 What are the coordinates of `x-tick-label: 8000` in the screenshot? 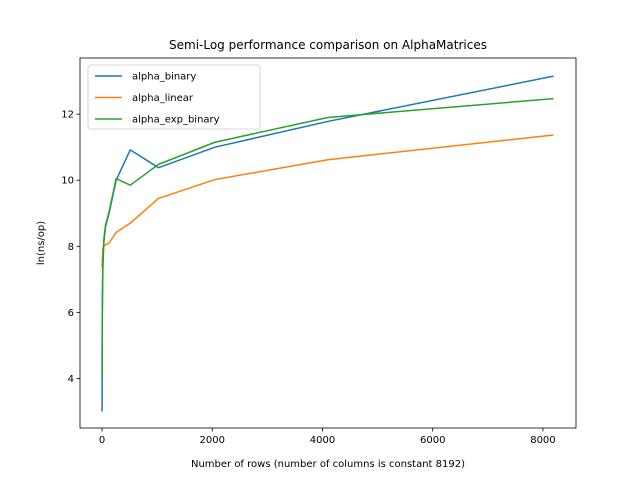 It's located at (542, 440).